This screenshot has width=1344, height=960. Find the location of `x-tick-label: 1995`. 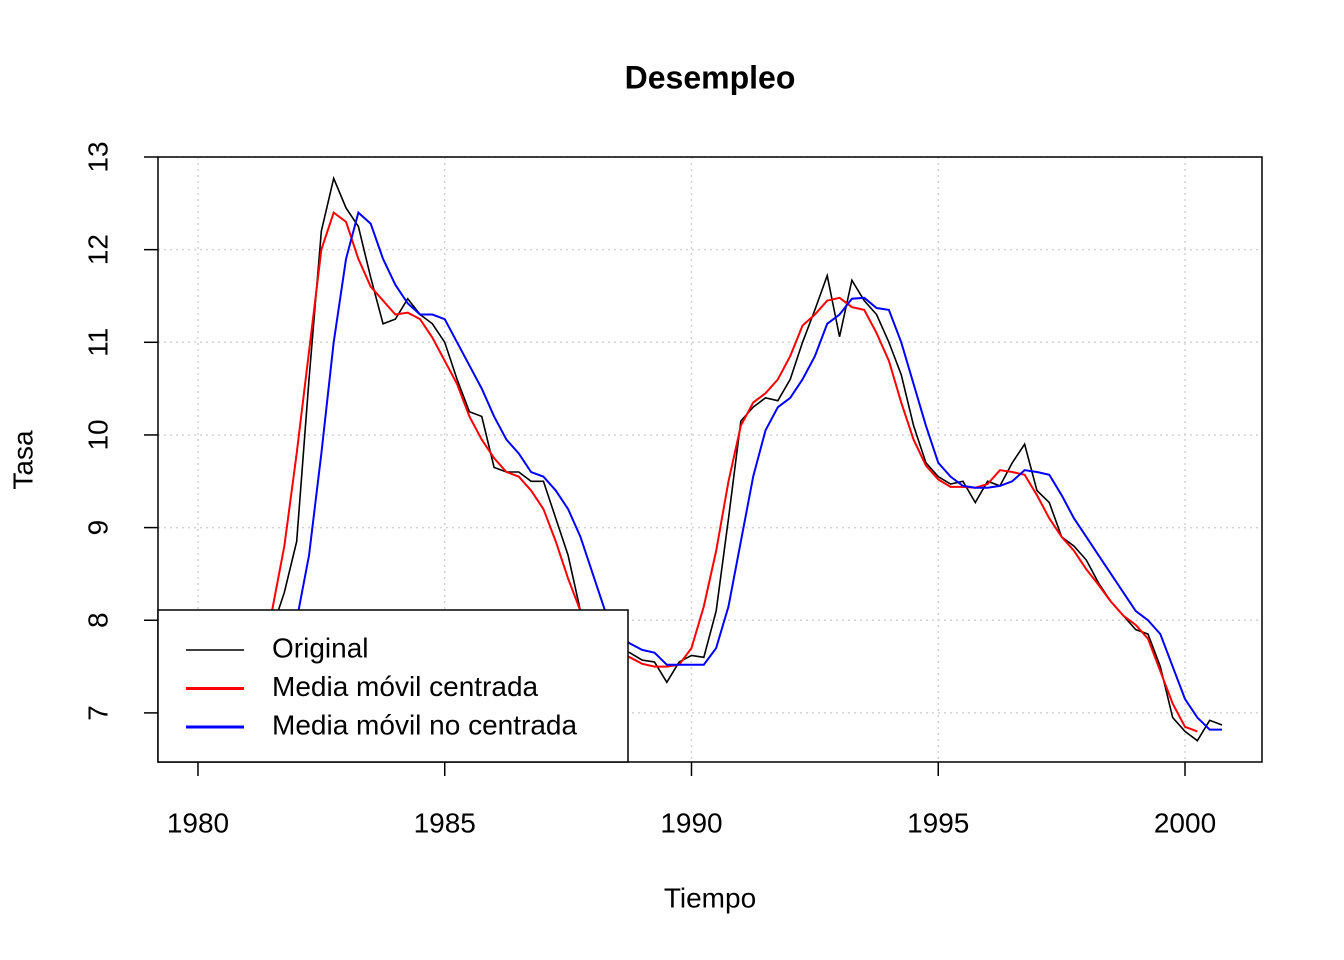

x-tick-label: 1995 is located at coordinates (938, 822).